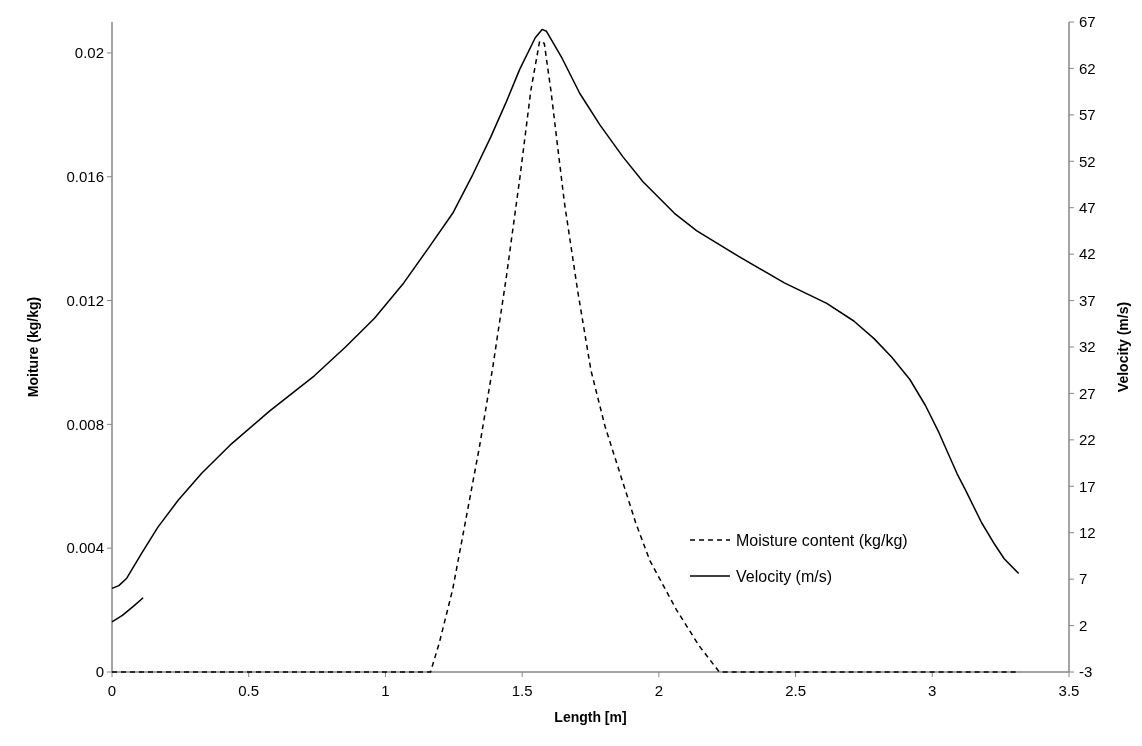 Image resolution: width=1142 pixels, height=746 pixels. Describe the element at coordinates (85, 300) in the screenshot. I see `y-tick-label: 0.012` at that location.